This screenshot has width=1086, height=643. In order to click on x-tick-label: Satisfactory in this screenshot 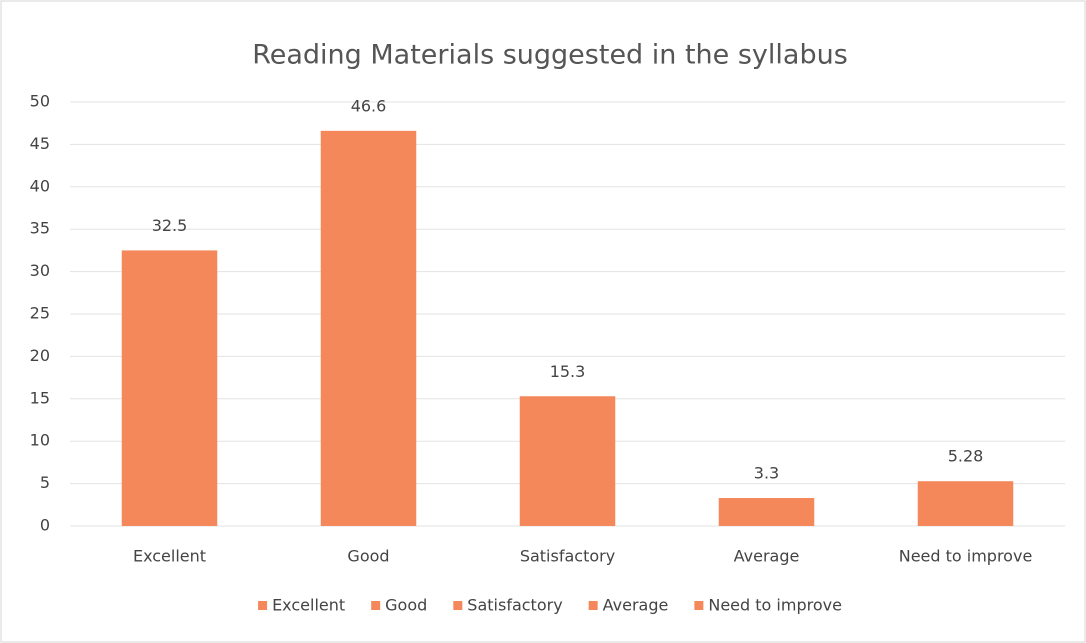, I will do `click(567, 556)`.